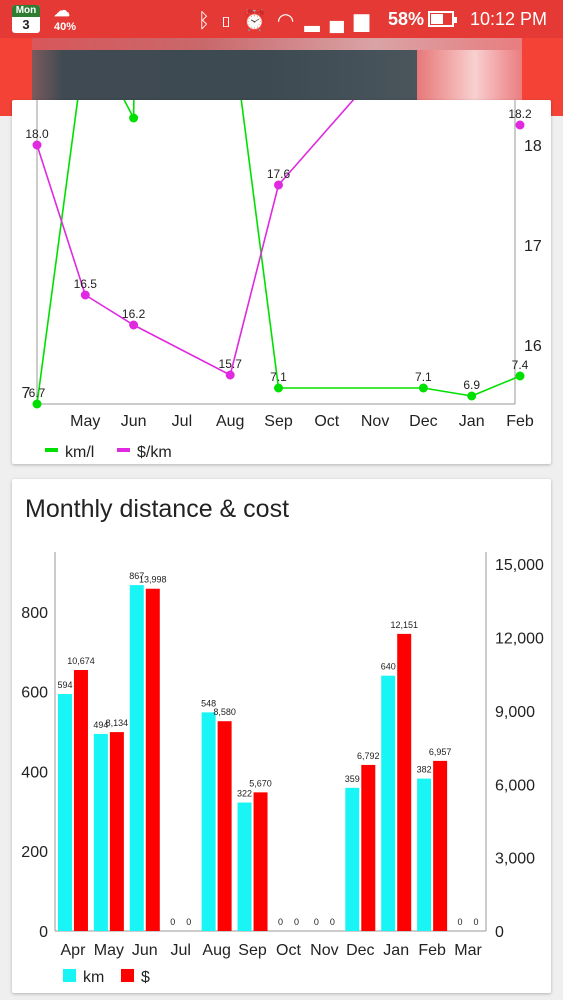 The image size is (563, 1000). I want to click on status-bar: Mon 3 ☁ 40% ᛒ▯⏰◠▂▄▆ 58% 10:12 PM, so click(281, 19).